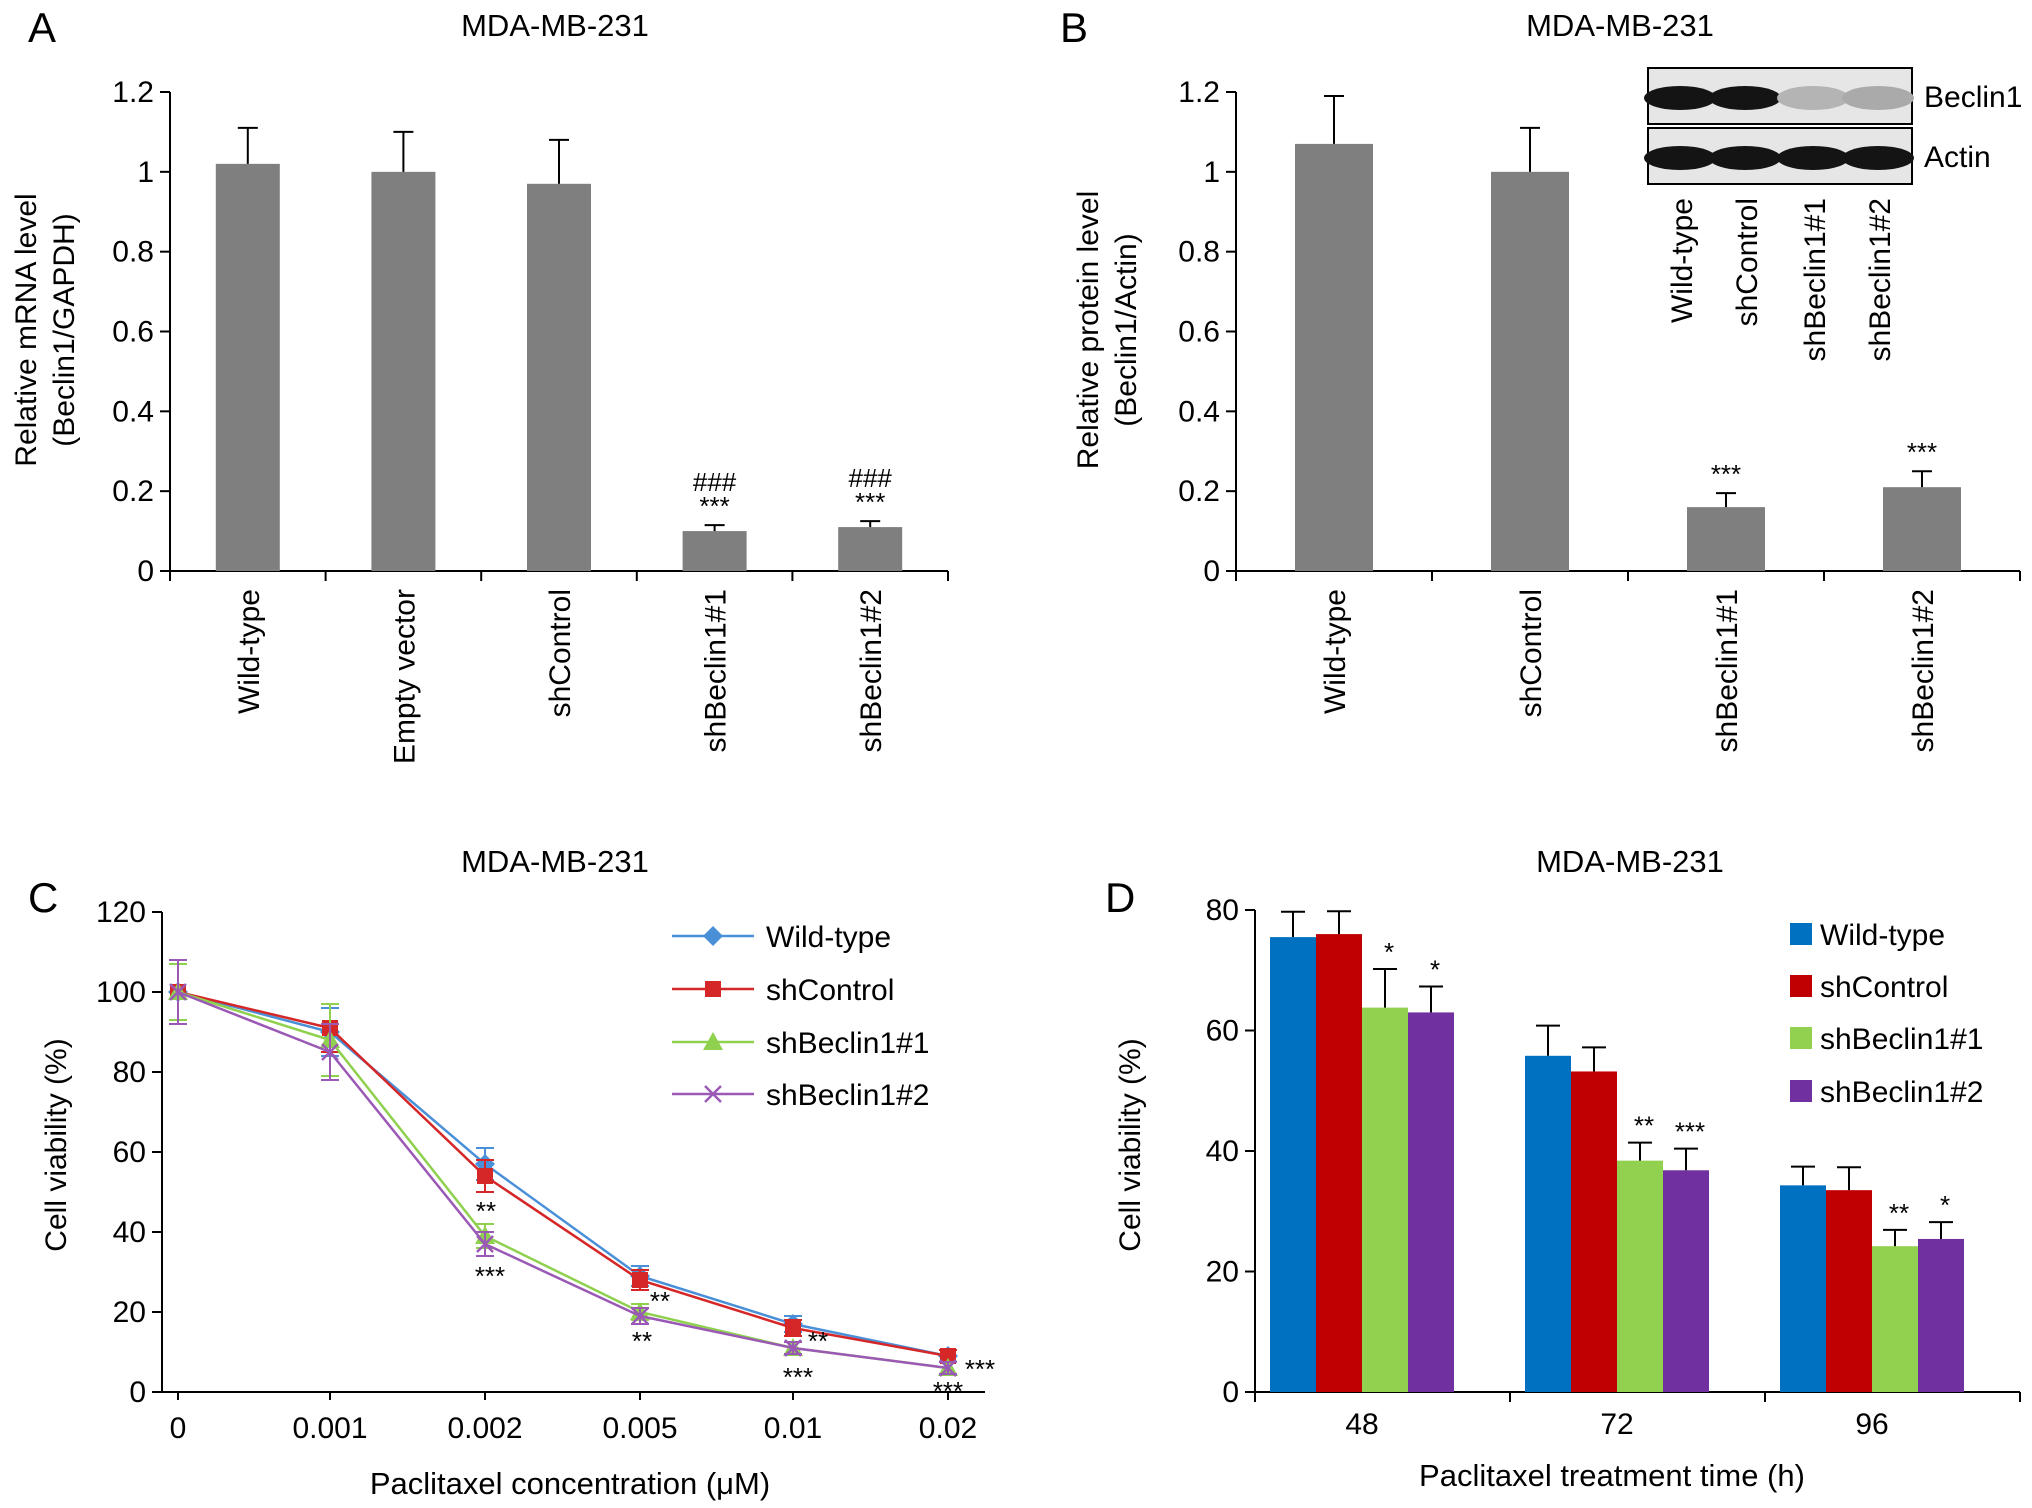 The width and height of the screenshot is (2032, 1508). What do you see at coordinates (1222, 1031) in the screenshot?
I see `panel-d-y-tick-label: 60` at bounding box center [1222, 1031].